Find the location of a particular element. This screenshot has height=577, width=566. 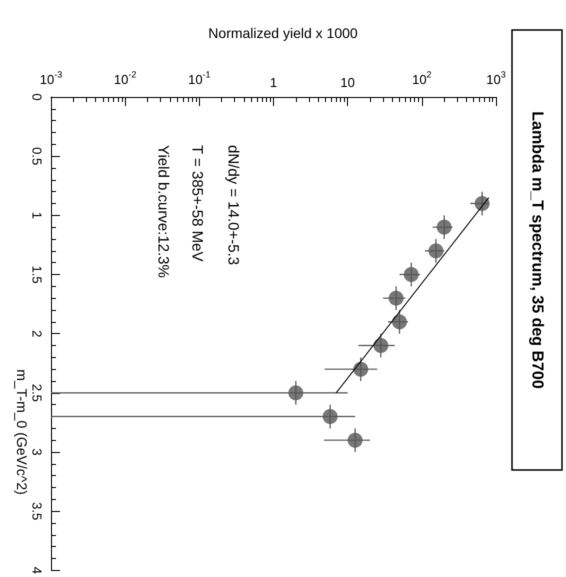

annotation: dN/dy = 14.0+-5.3 is located at coordinates (233, 205).